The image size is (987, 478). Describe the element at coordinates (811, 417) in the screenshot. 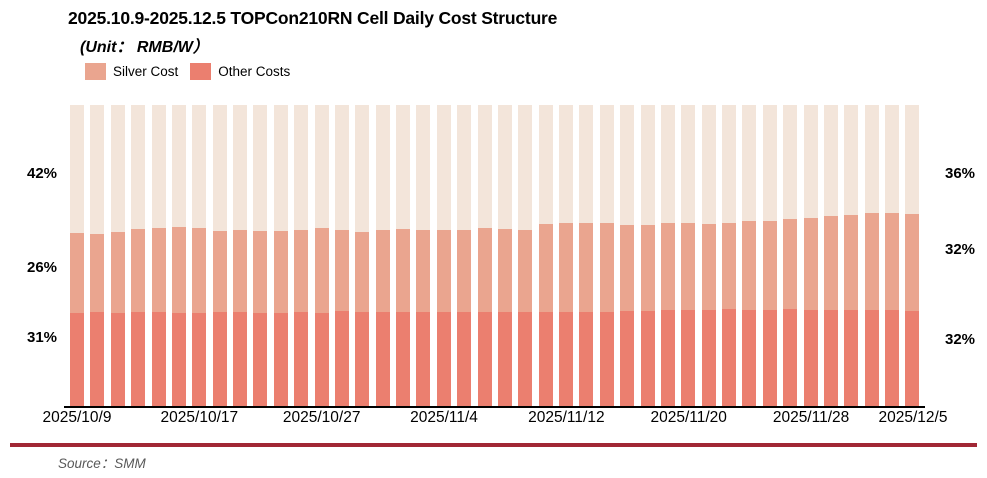

I see `x-tick-2025/11/28: 2025/11/28` at that location.